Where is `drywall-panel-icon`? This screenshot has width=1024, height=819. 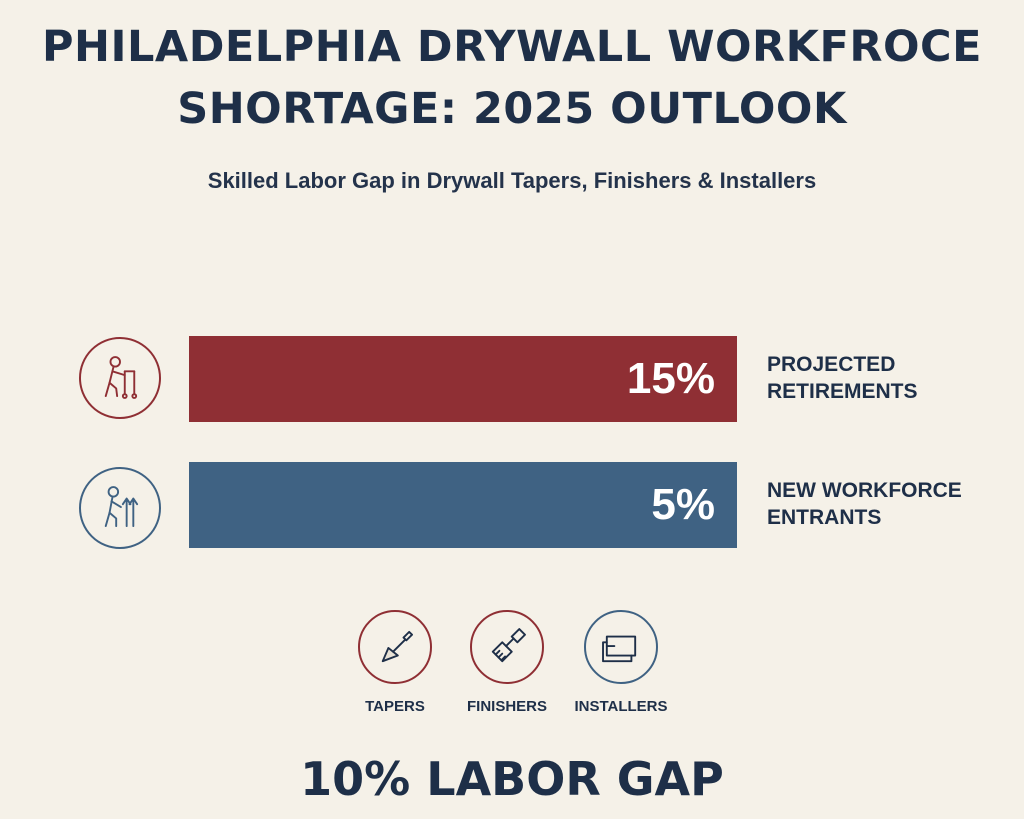 drywall-panel-icon is located at coordinates (621, 647).